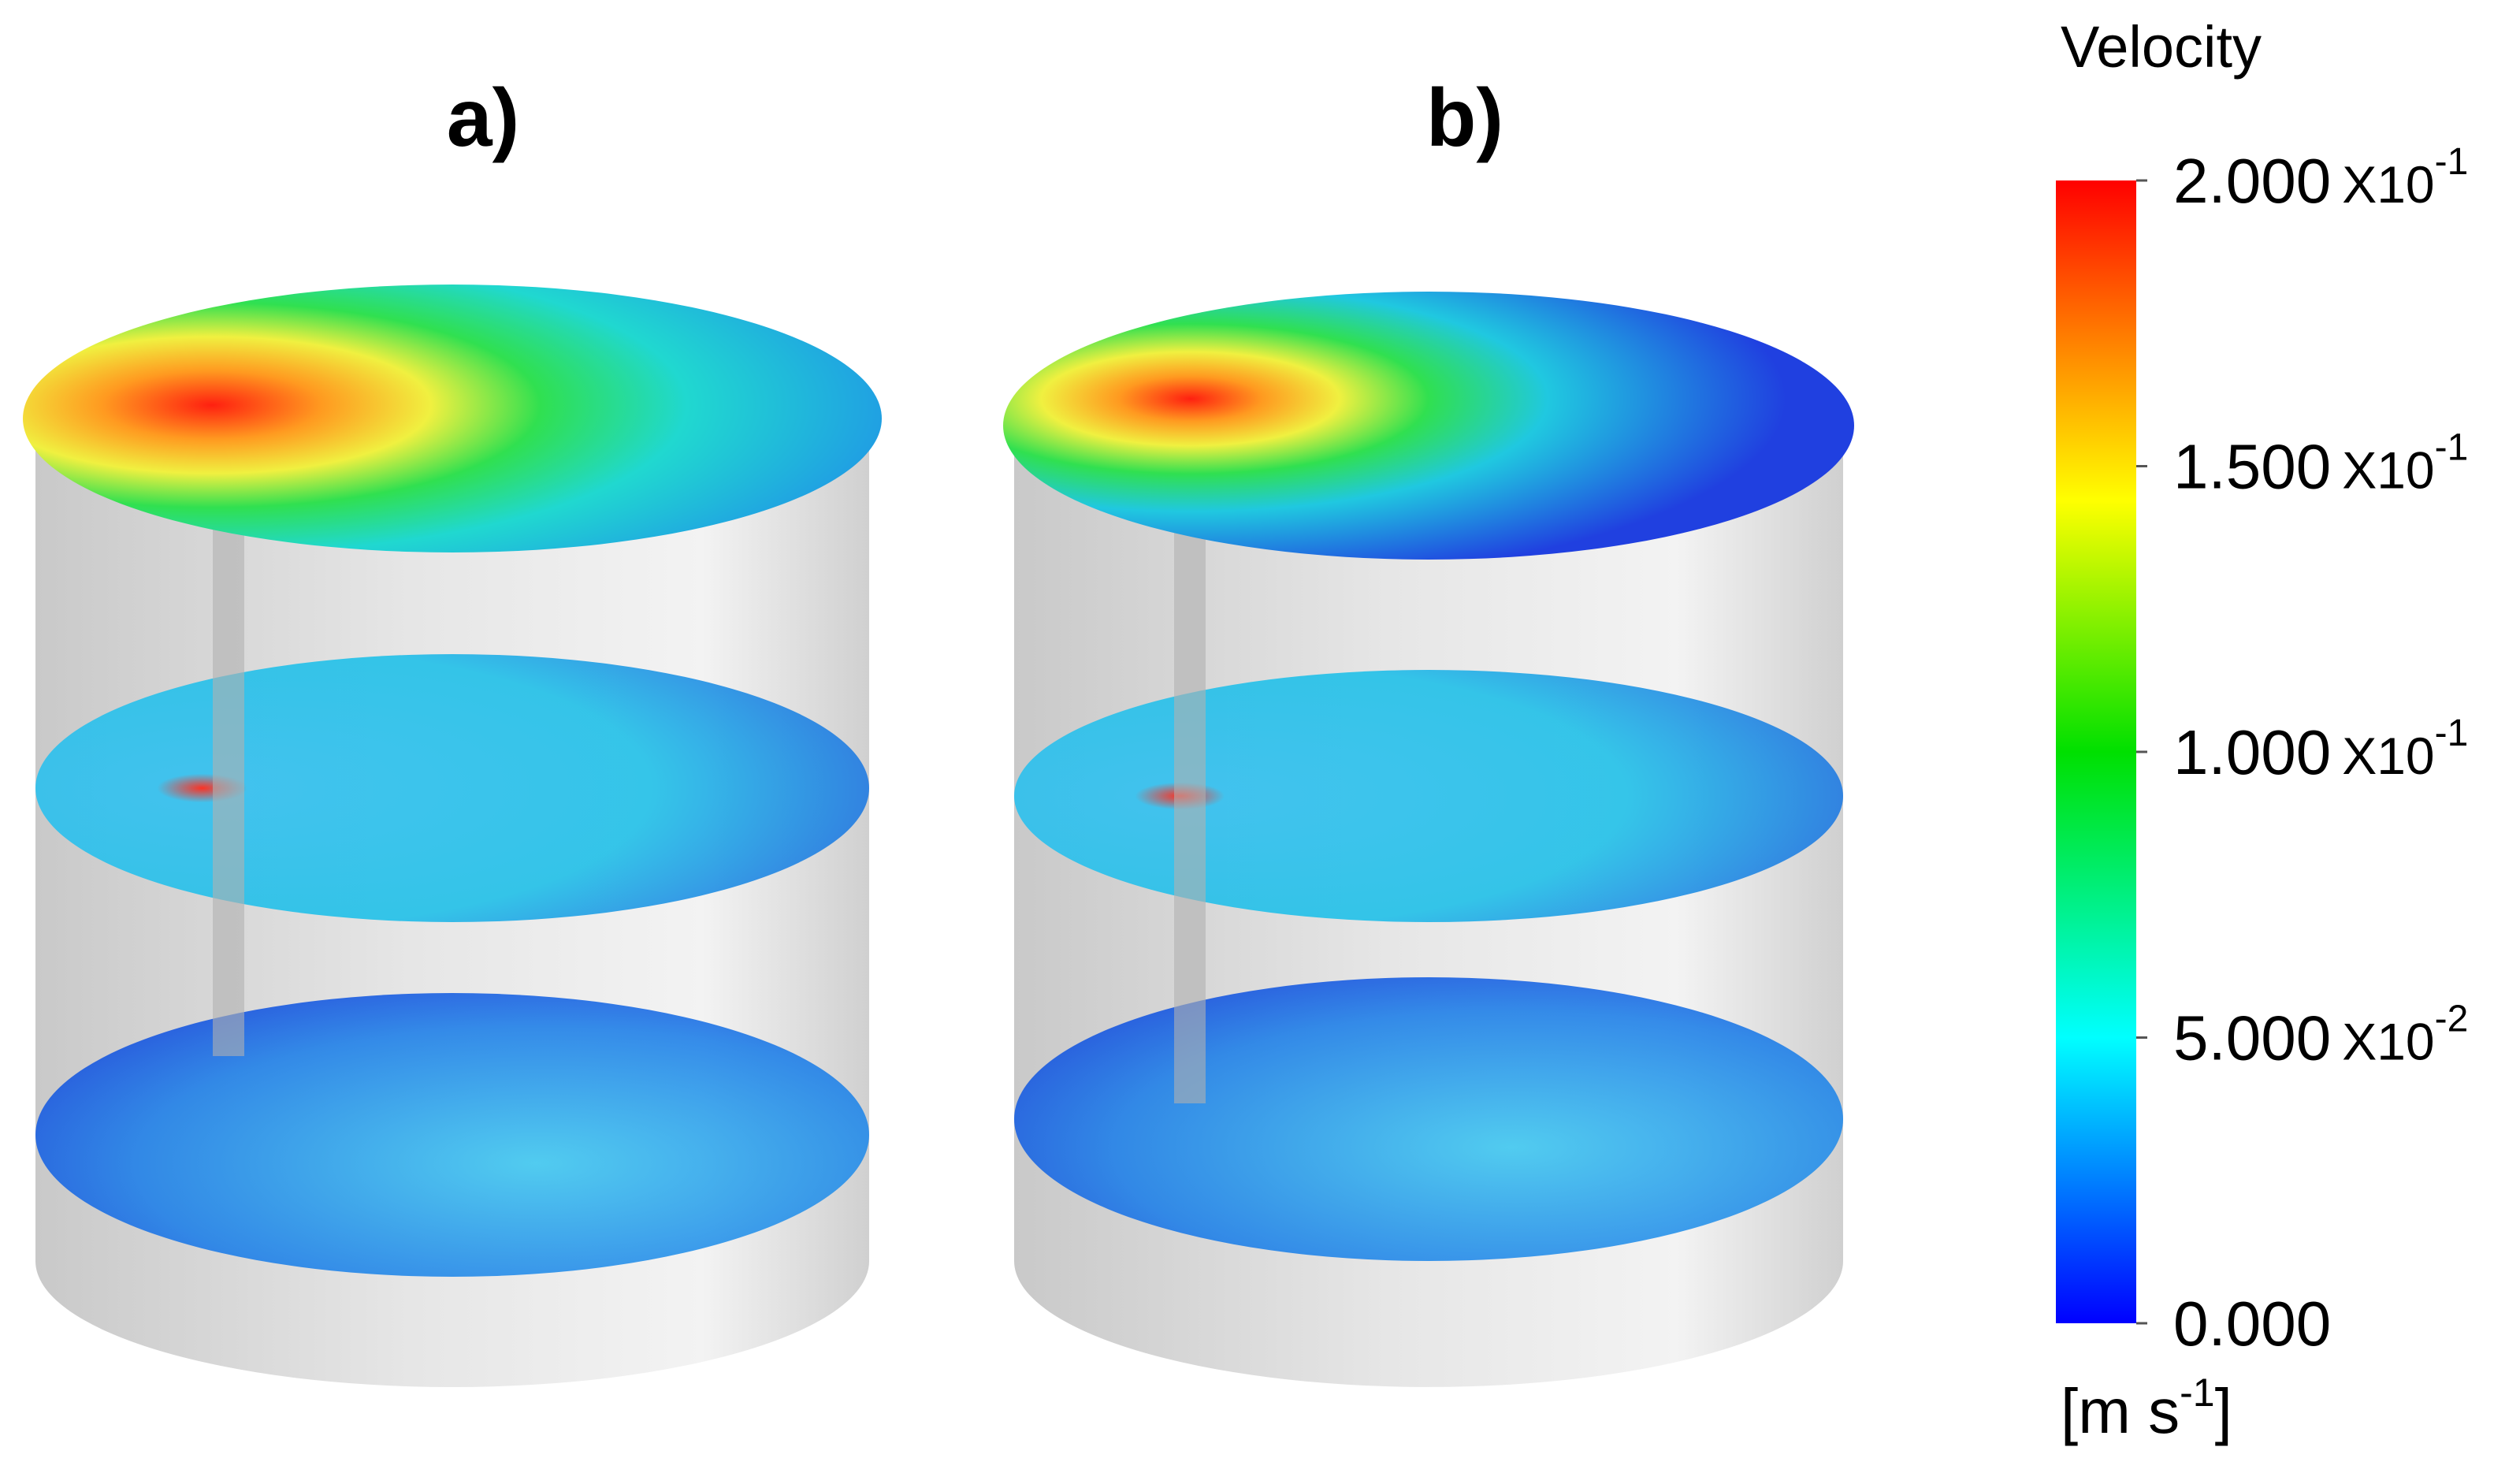 The width and height of the screenshot is (2520, 1473). Describe the element at coordinates (483, 118) in the screenshot. I see `panel-label: a)` at that location.